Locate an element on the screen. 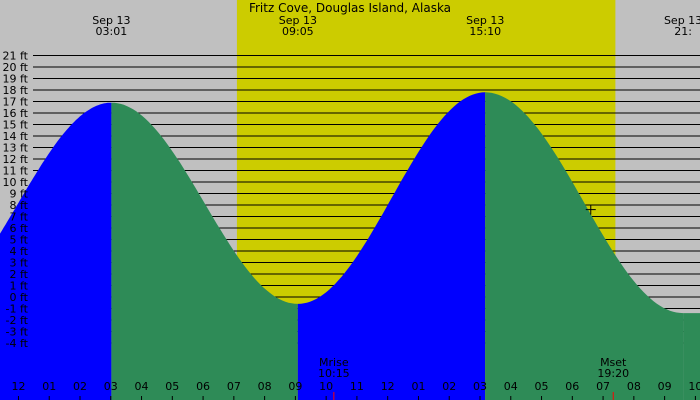  tide-event-time: 21: is located at coordinates (683, 31).